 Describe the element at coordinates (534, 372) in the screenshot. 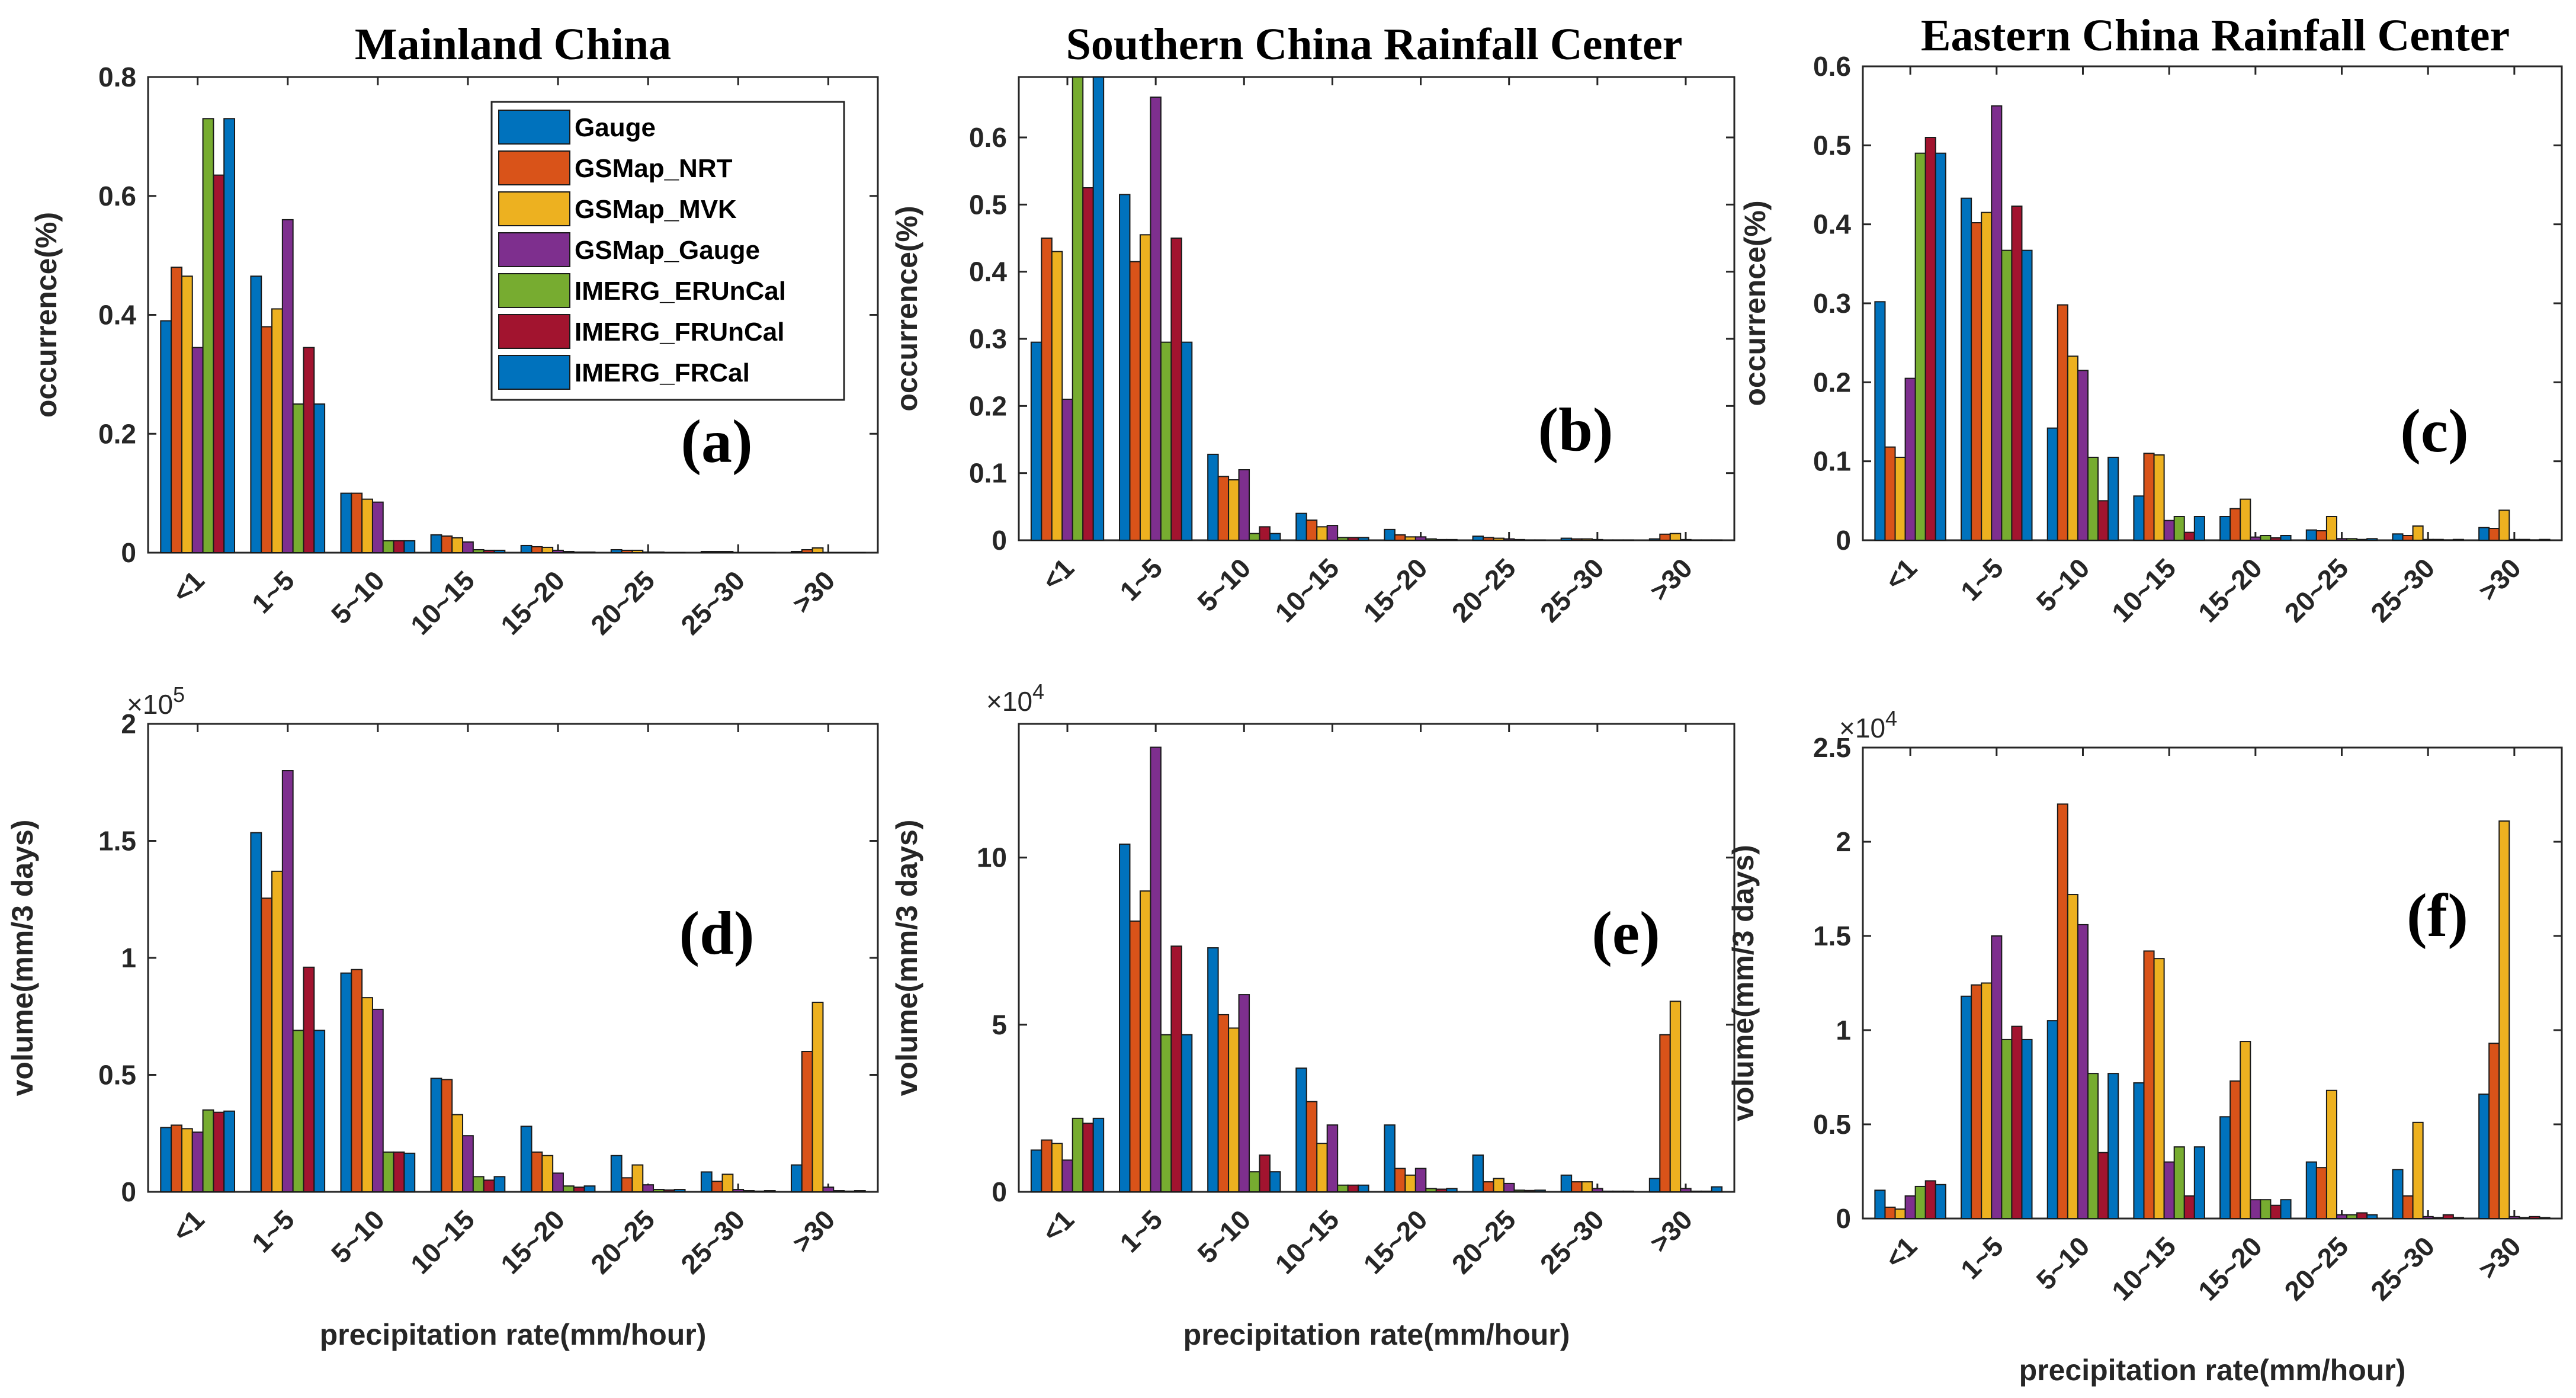

I see `legend-swatch-IMERG_FRCal` at that location.